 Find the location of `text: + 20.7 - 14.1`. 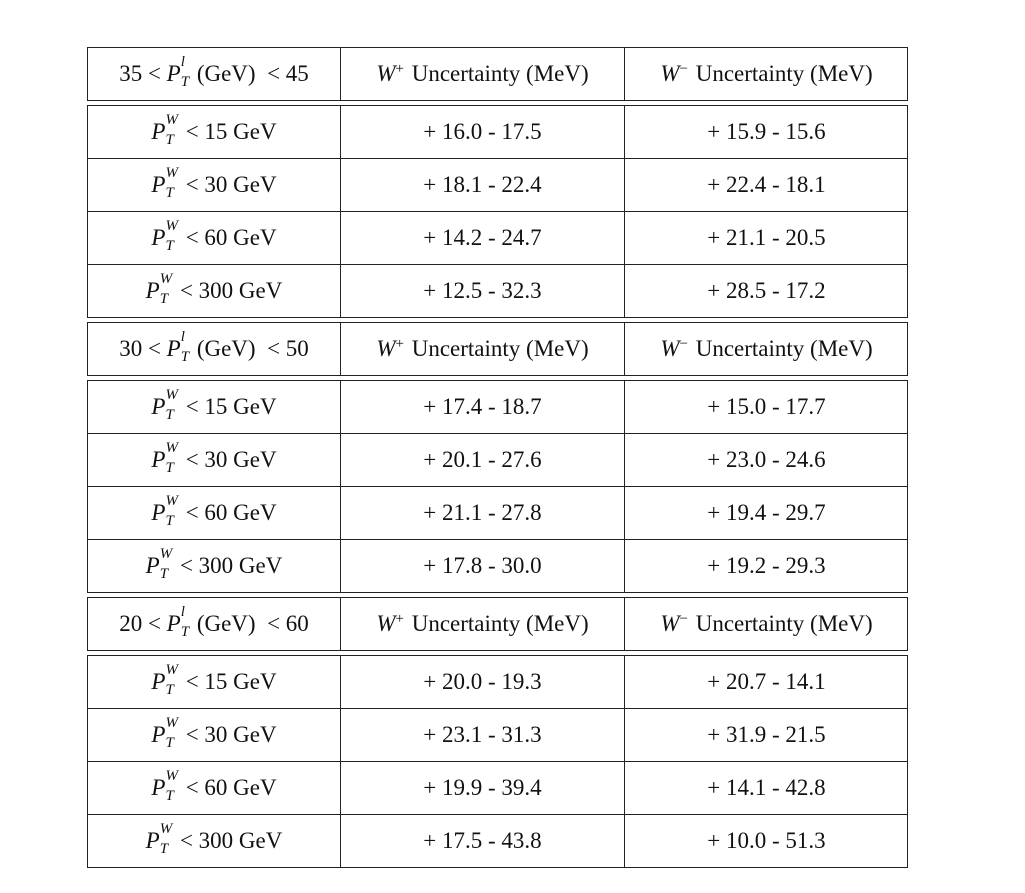

text: + 20.7 - 14.1 is located at coordinates (766, 681).